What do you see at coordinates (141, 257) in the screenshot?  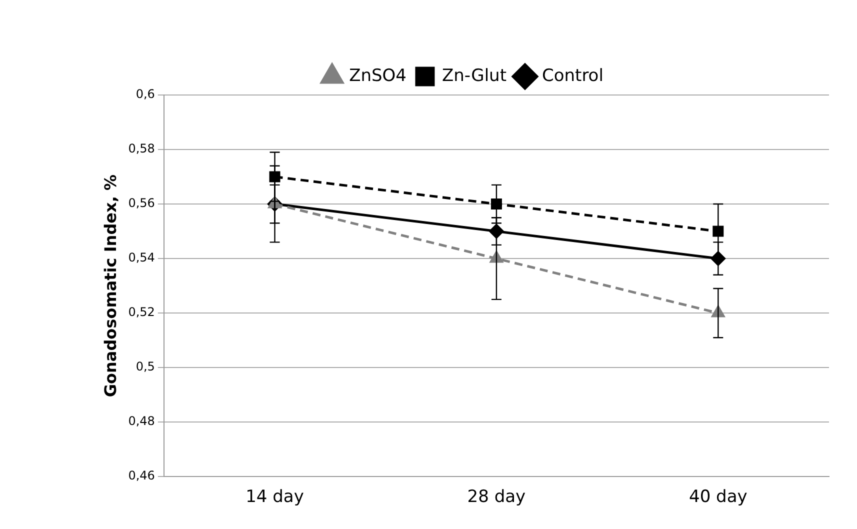 I see `y-tick-label: 0,54` at bounding box center [141, 257].